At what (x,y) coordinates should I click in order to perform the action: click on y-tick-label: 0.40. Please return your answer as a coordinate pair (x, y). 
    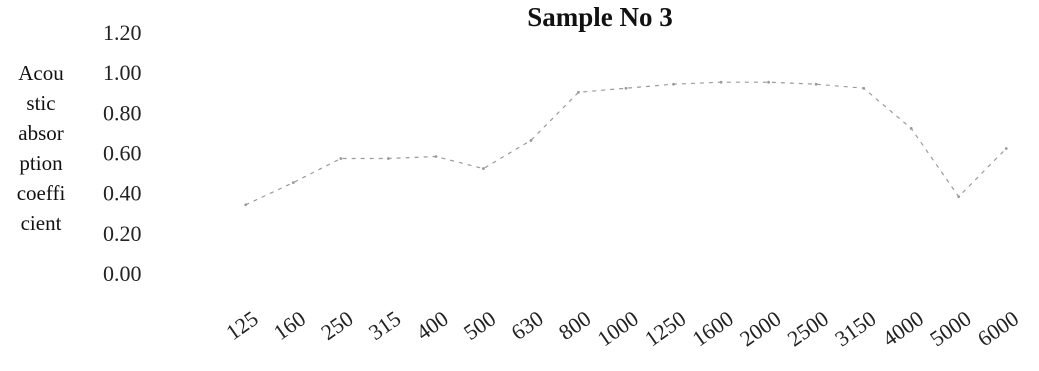
    Looking at the image, I should click on (122, 193).